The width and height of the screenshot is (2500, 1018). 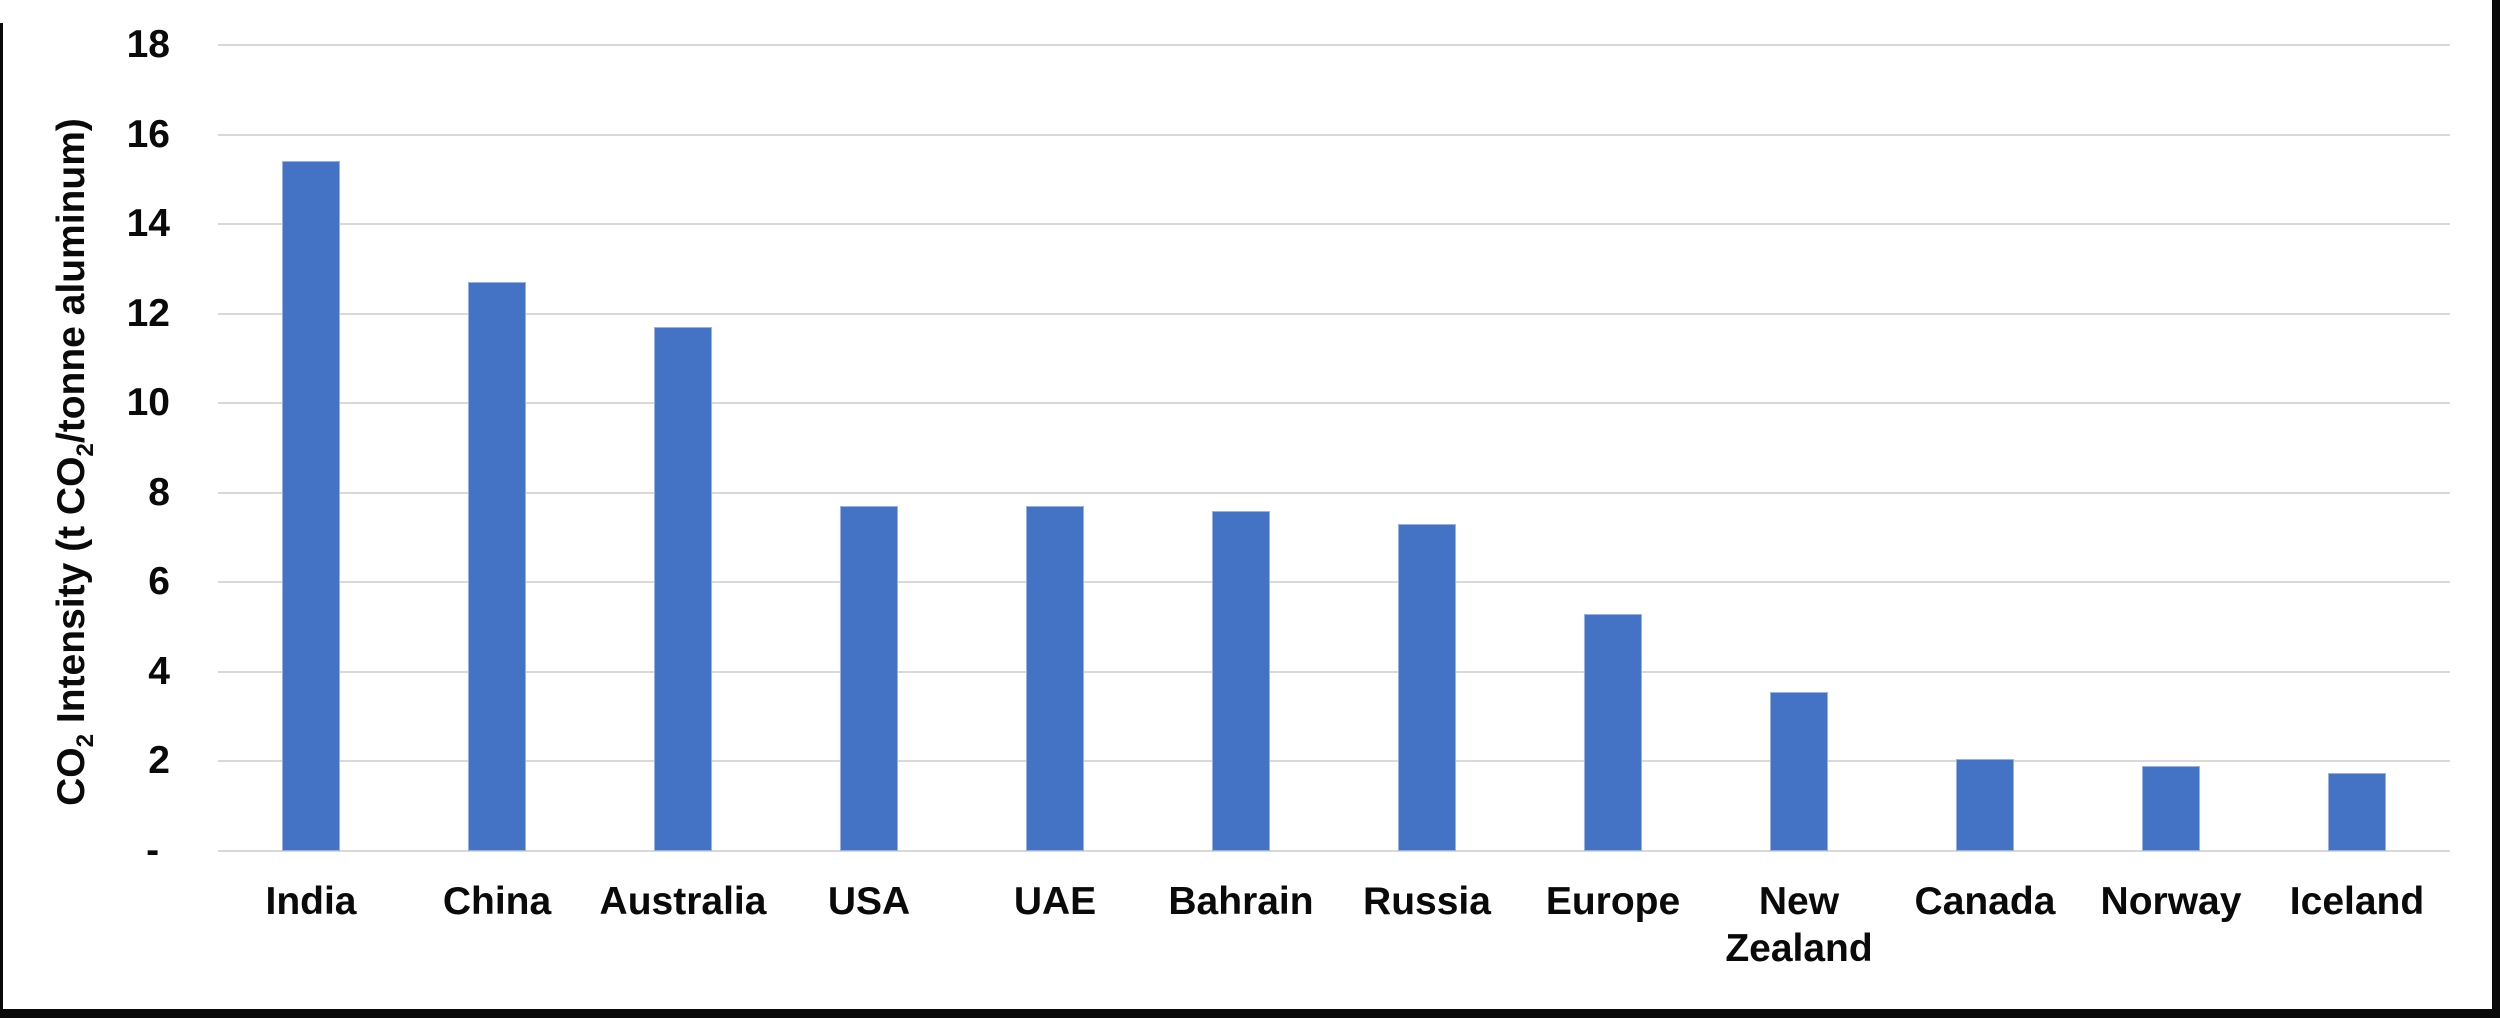 I want to click on x-category-label-iceland: Iceland, so click(x=2357, y=901).